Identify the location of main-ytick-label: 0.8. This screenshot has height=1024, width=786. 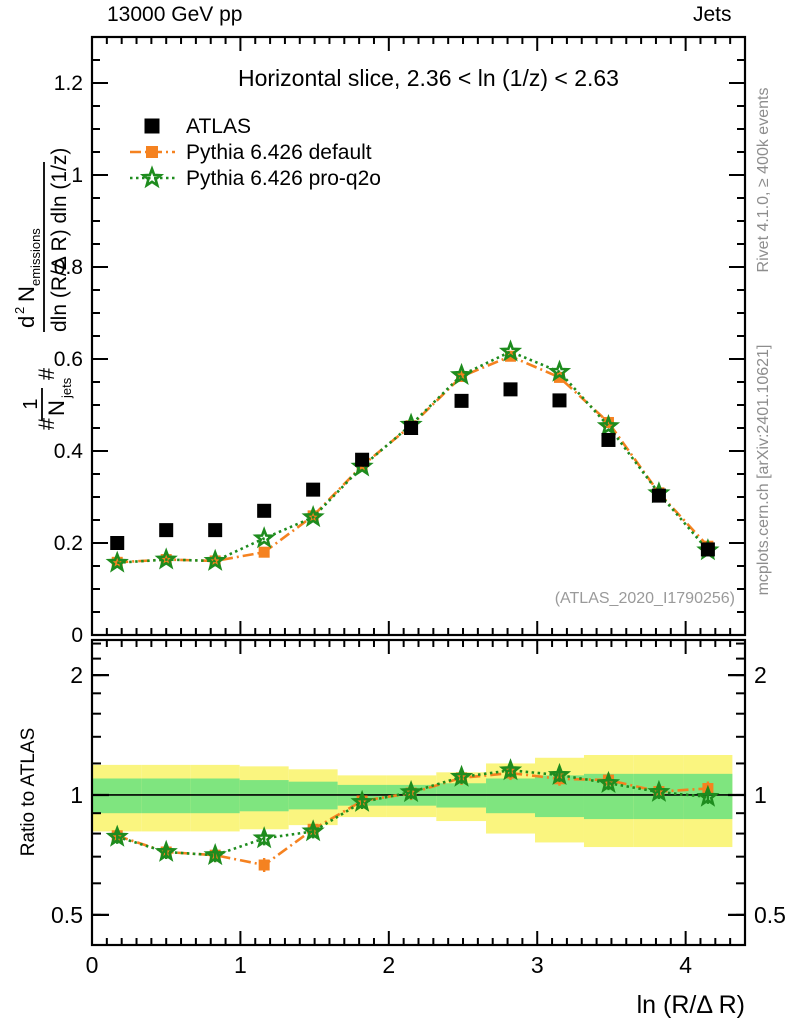
(68, 267).